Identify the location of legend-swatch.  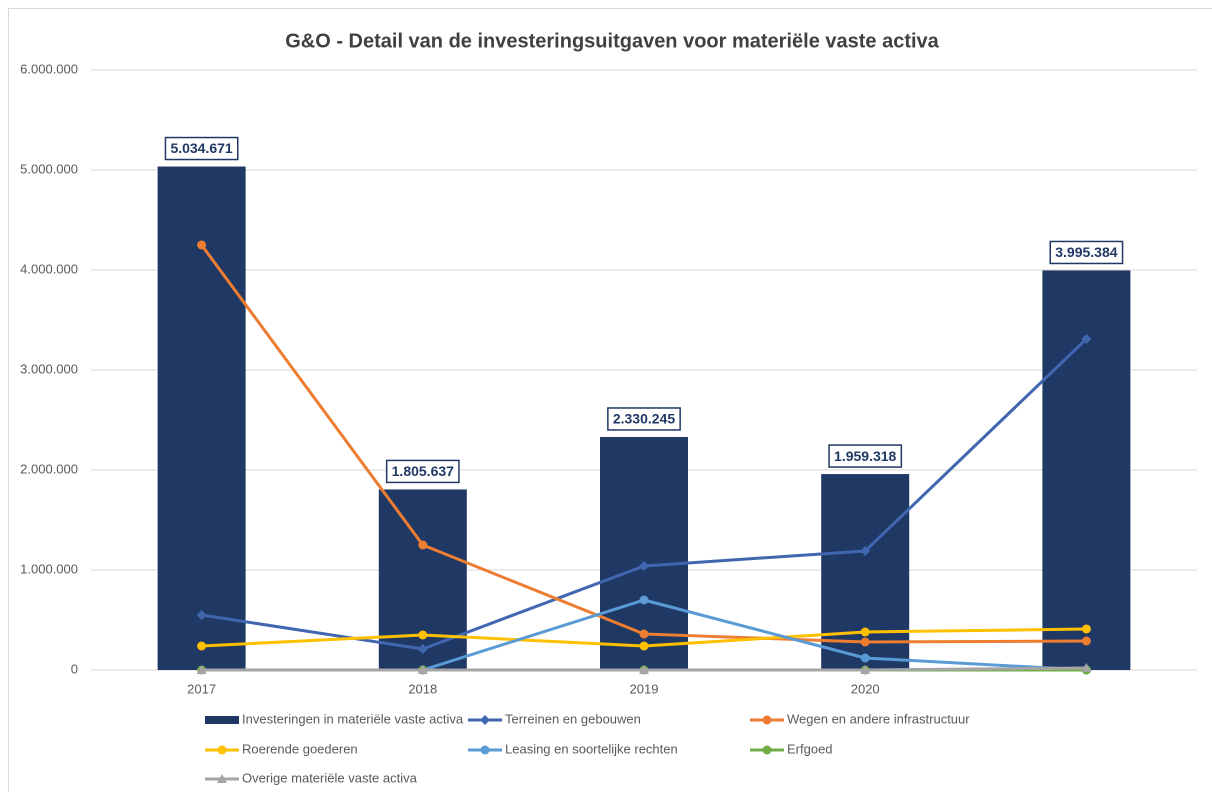
(222, 720).